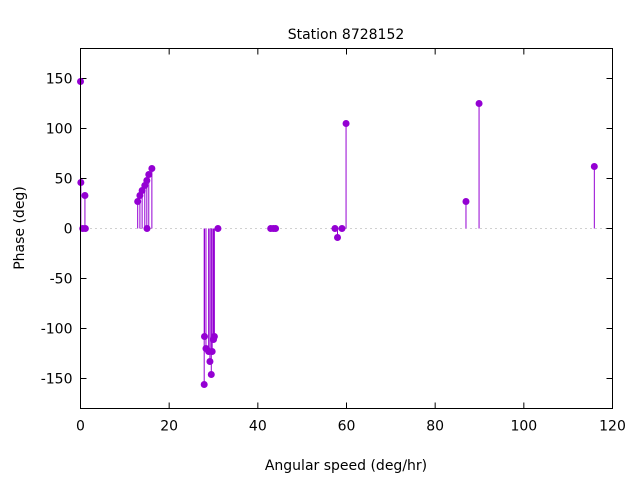 This screenshot has width=640, height=480. Describe the element at coordinates (57, 330) in the screenshot. I see `y-tick-label: -100` at that location.